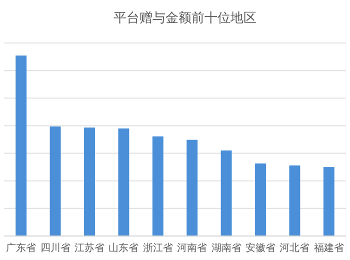  What do you see at coordinates (226, 248) in the screenshot?
I see `x-tick-label: 湖南省` at bounding box center [226, 248].